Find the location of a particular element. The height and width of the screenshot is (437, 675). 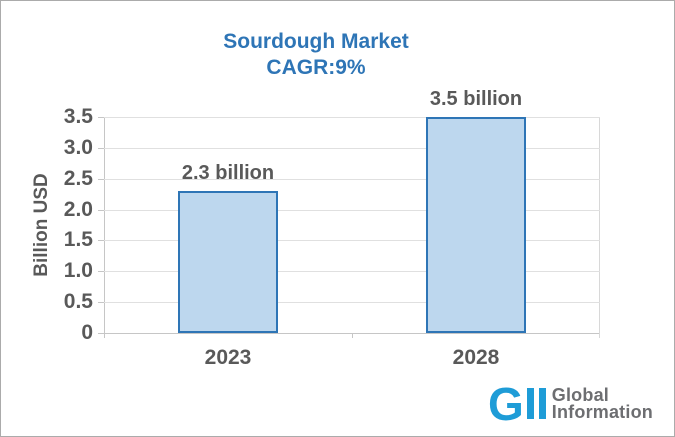

y-axis-tick-label: 2.0 is located at coordinates (78, 209).